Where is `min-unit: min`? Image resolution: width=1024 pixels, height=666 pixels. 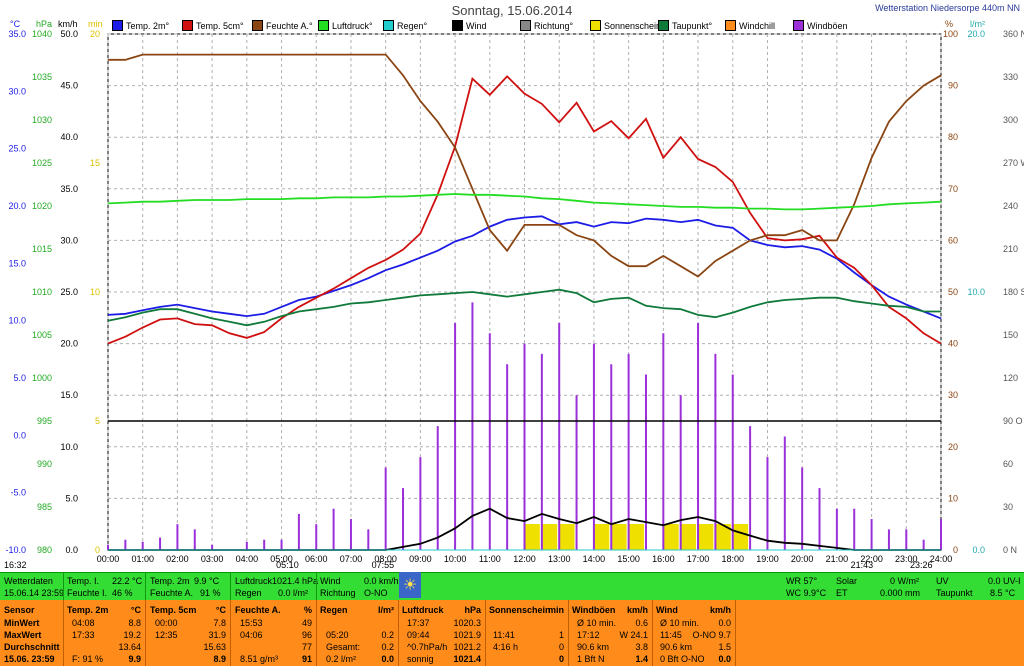
min-unit: min is located at coordinates (95, 24).